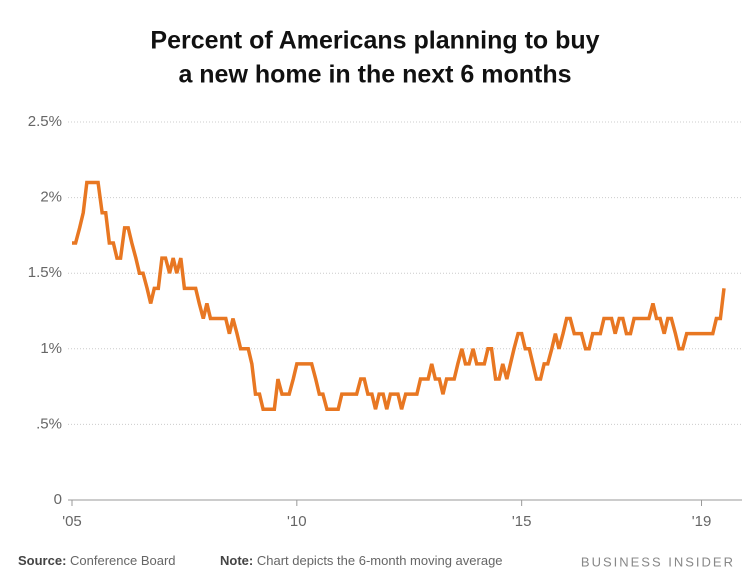  I want to click on source: Source: Conference Board, so click(97, 560).